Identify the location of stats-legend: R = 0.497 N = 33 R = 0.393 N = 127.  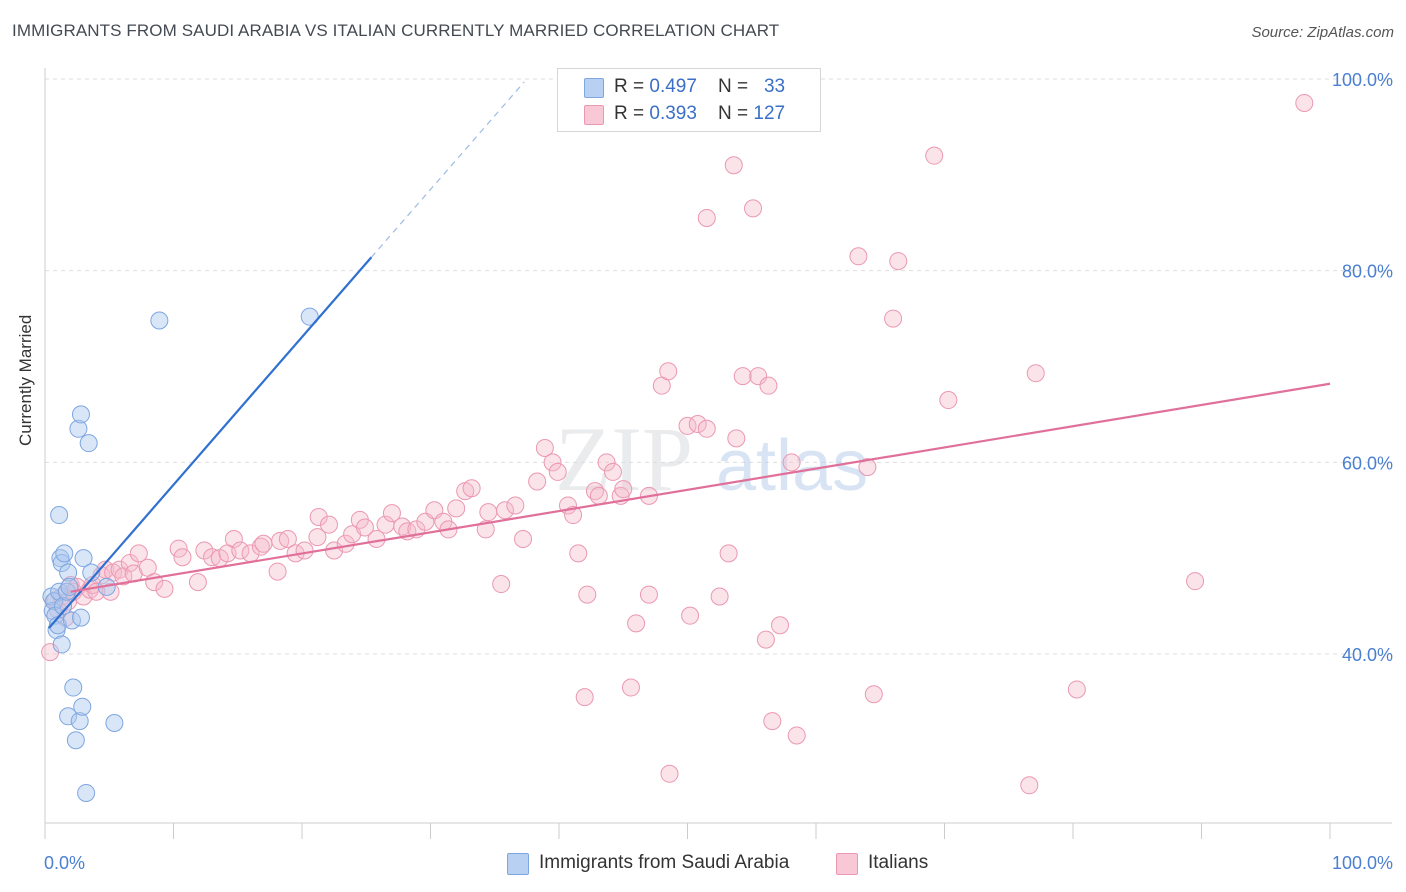
(689, 100).